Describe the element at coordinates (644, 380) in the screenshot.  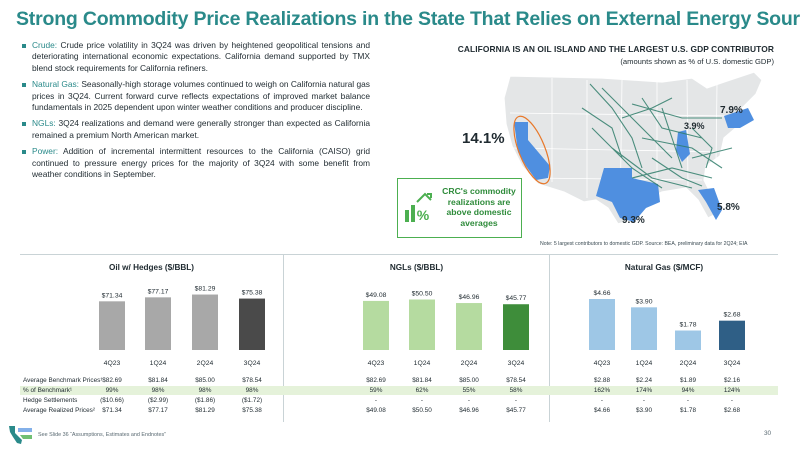
I see `gas-table-cell: $2.24` at that location.